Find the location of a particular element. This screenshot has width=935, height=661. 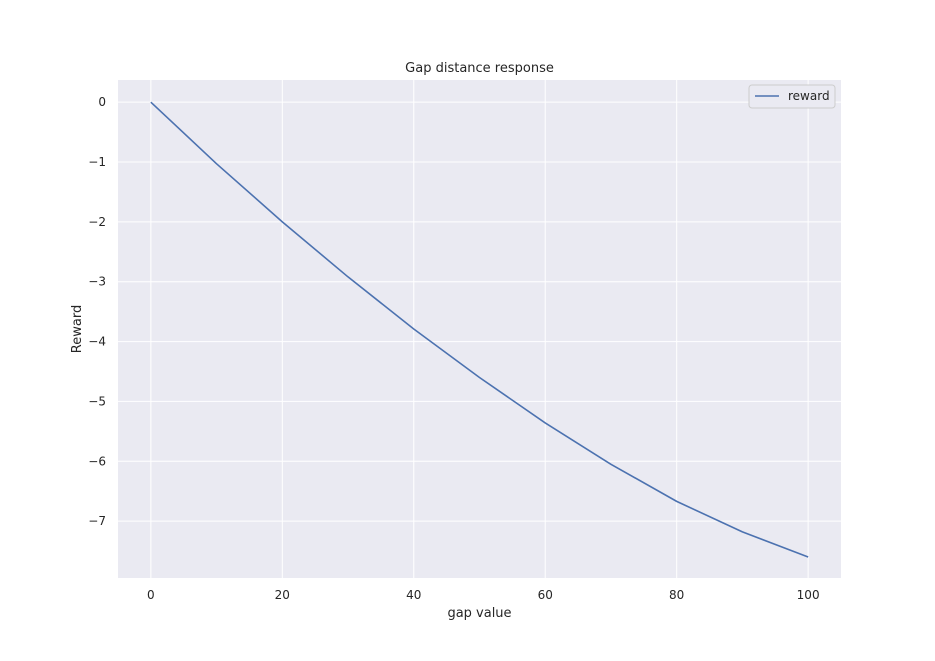

y-tick-labels: 0 −1 −2 −3 −4 −5 −6 −7 is located at coordinates (97, 311).